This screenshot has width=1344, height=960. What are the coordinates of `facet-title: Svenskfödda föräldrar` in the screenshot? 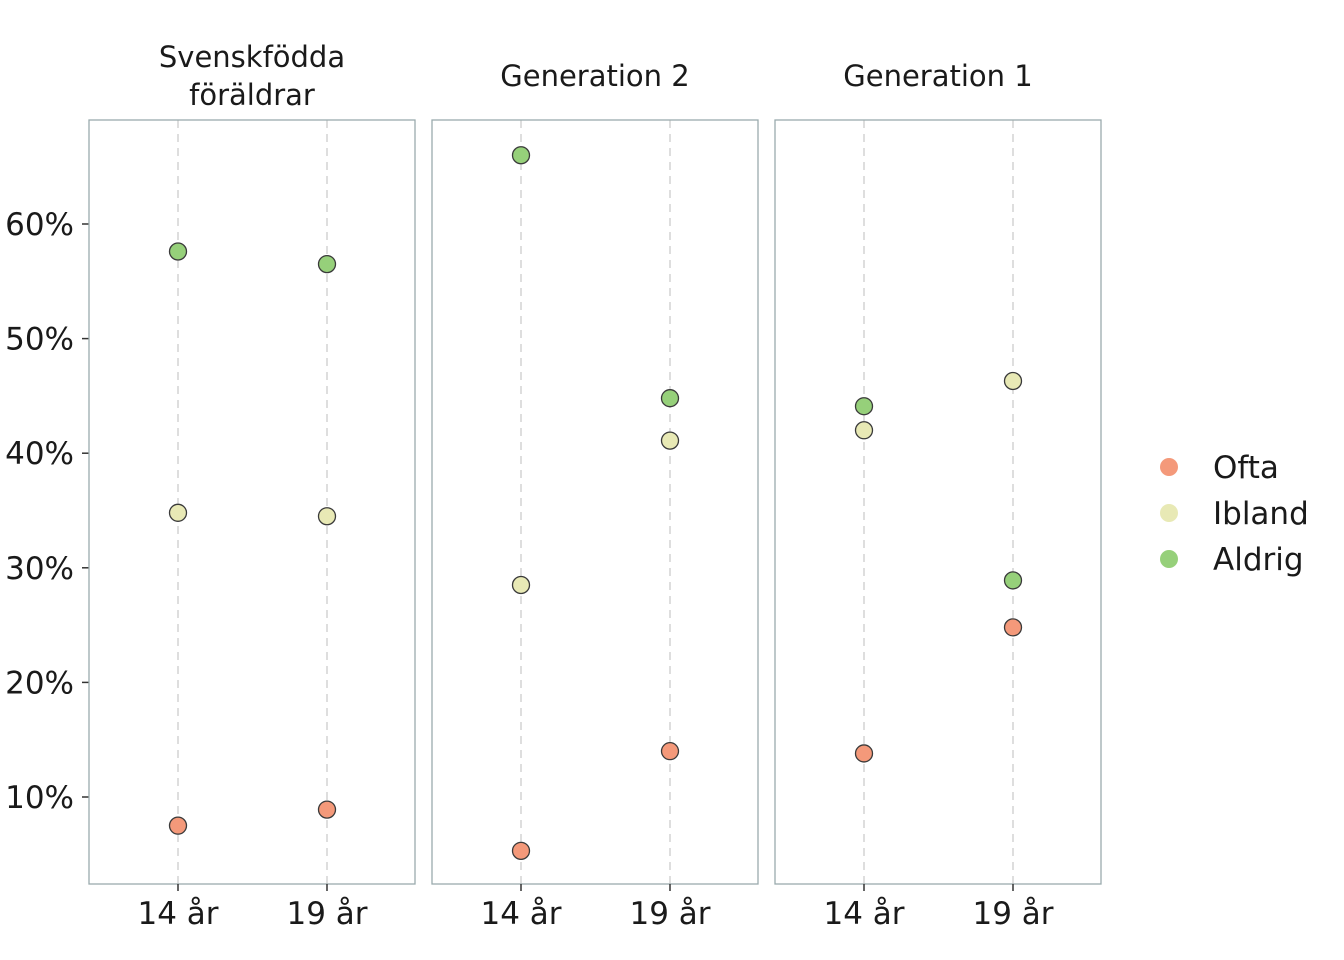 It's located at (252, 76).